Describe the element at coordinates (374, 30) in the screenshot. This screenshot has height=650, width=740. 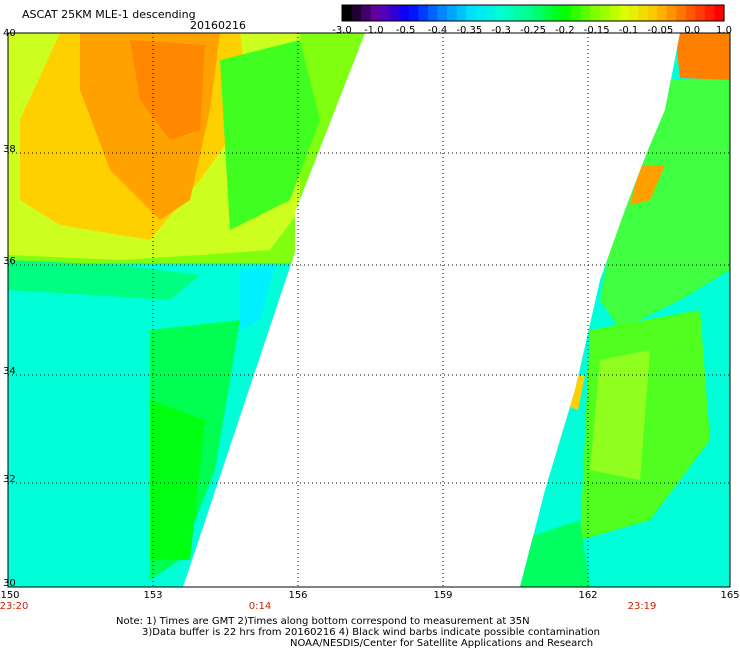
I see `color-scale-label: -1.0` at that location.